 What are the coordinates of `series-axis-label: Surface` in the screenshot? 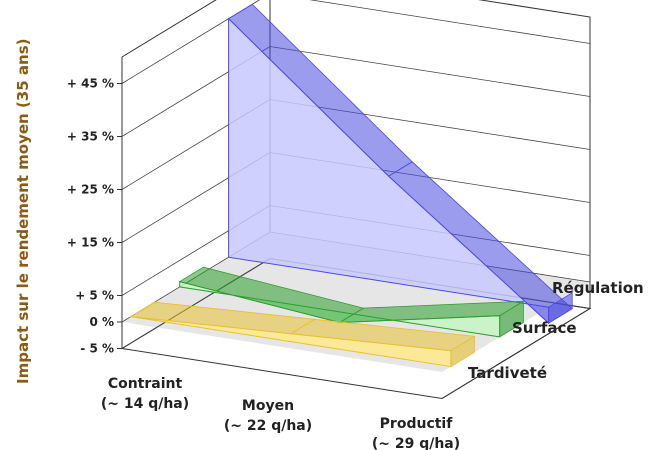 It's located at (544, 328).